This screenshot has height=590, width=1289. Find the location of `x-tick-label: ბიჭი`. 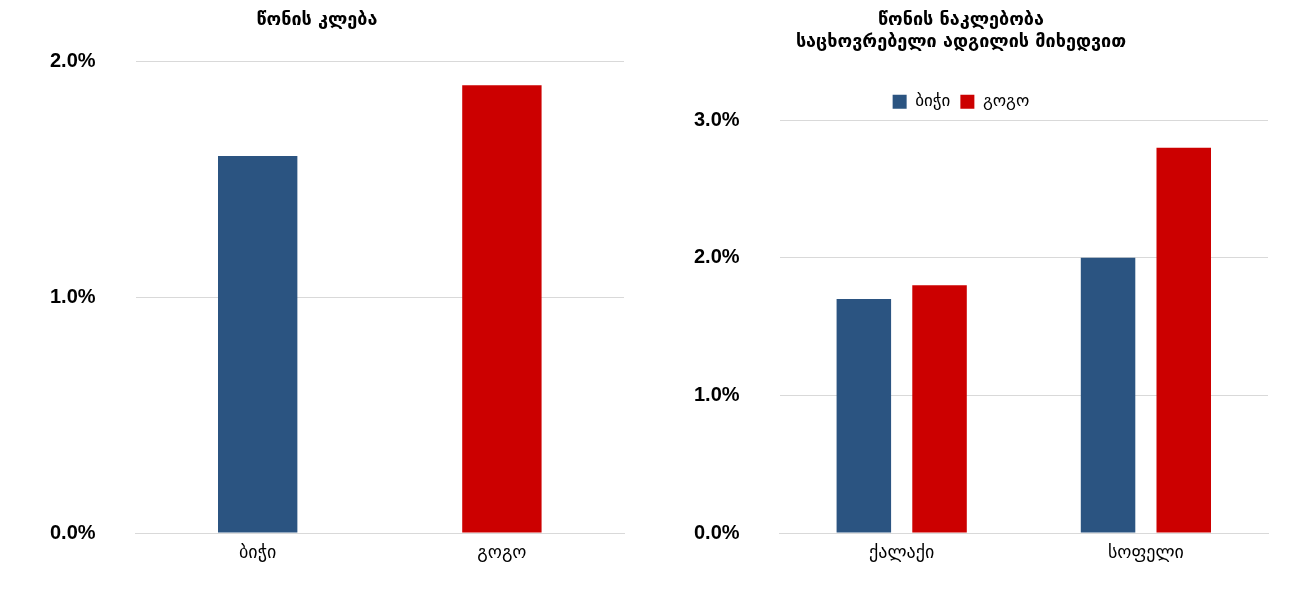

x-tick-label: ბიჭი is located at coordinates (258, 552).